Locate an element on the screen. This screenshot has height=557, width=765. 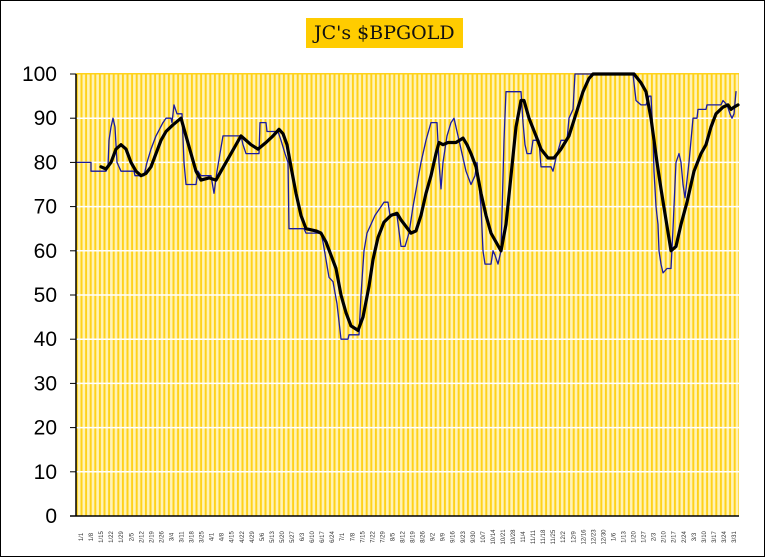
x-tick-label: 4/29 is located at coordinates (253, 537).